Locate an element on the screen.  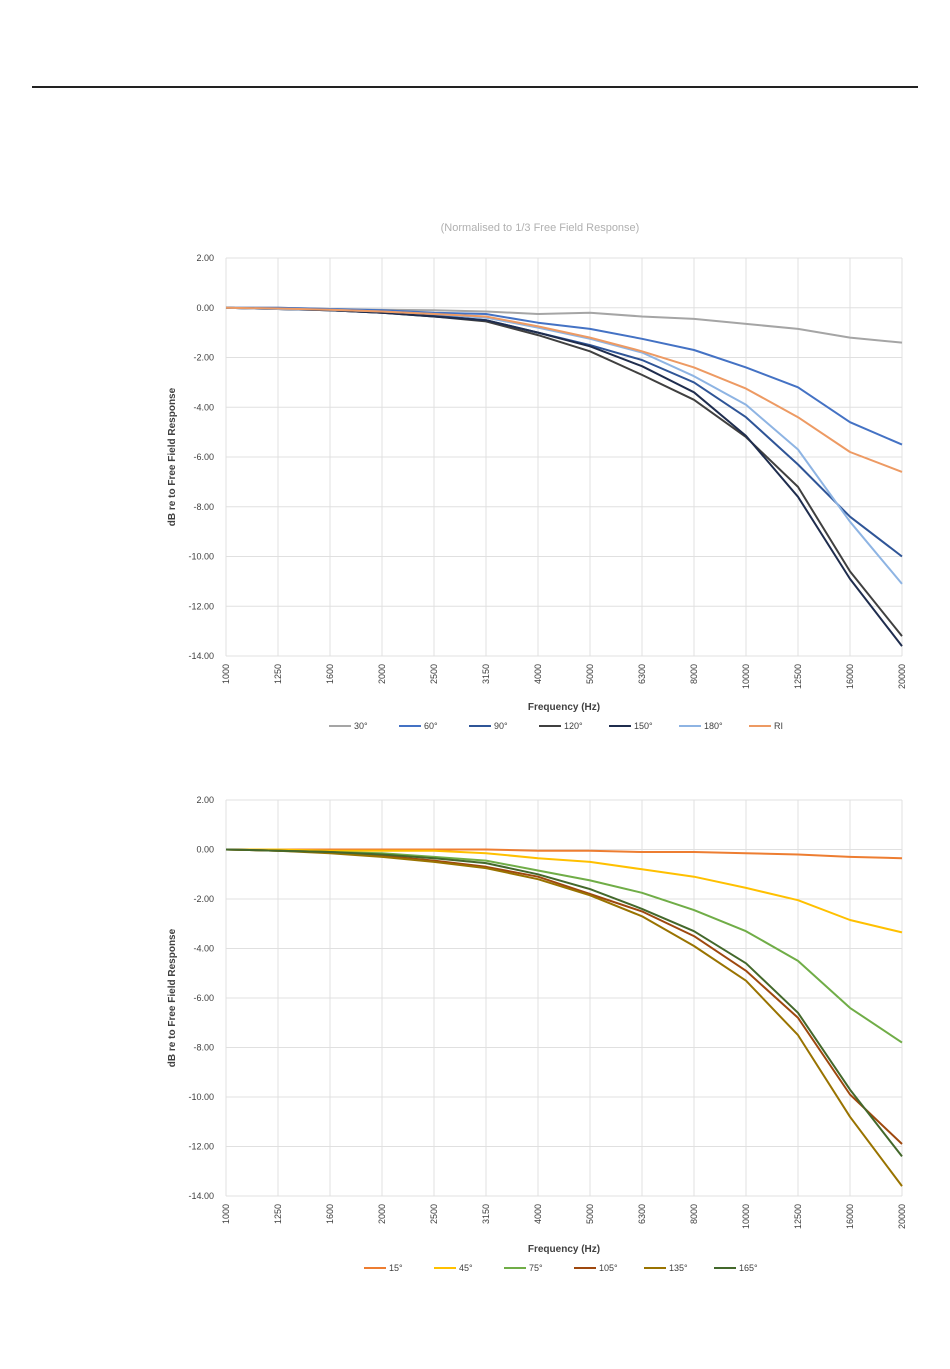
legend-label: 150° is located at coordinates (643, 726).